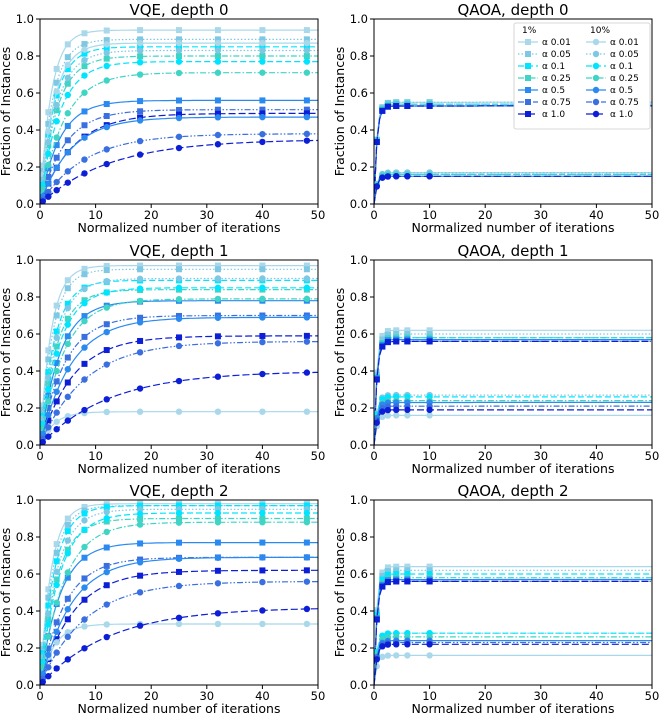 The image size is (665, 720). I want to click on legend-label-1pct: α 0.01, so click(556, 43).